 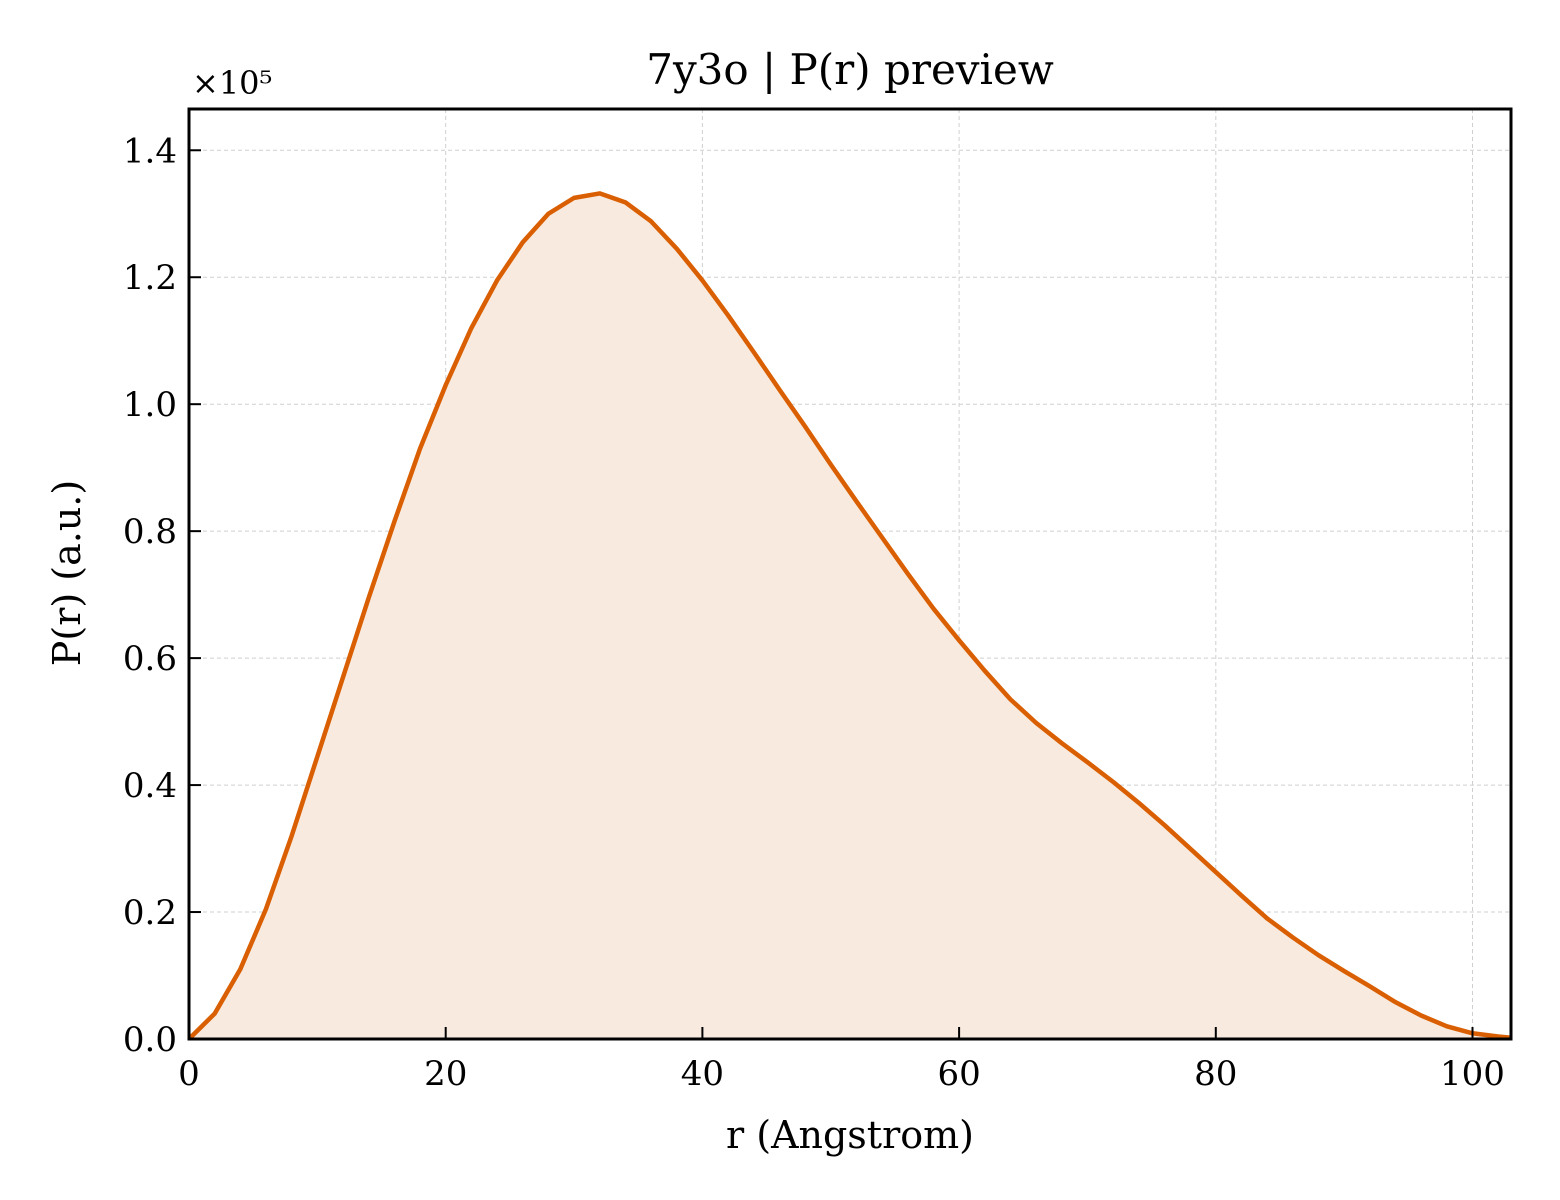 I want to click on x-tick: 20, so click(x=445, y=1060).